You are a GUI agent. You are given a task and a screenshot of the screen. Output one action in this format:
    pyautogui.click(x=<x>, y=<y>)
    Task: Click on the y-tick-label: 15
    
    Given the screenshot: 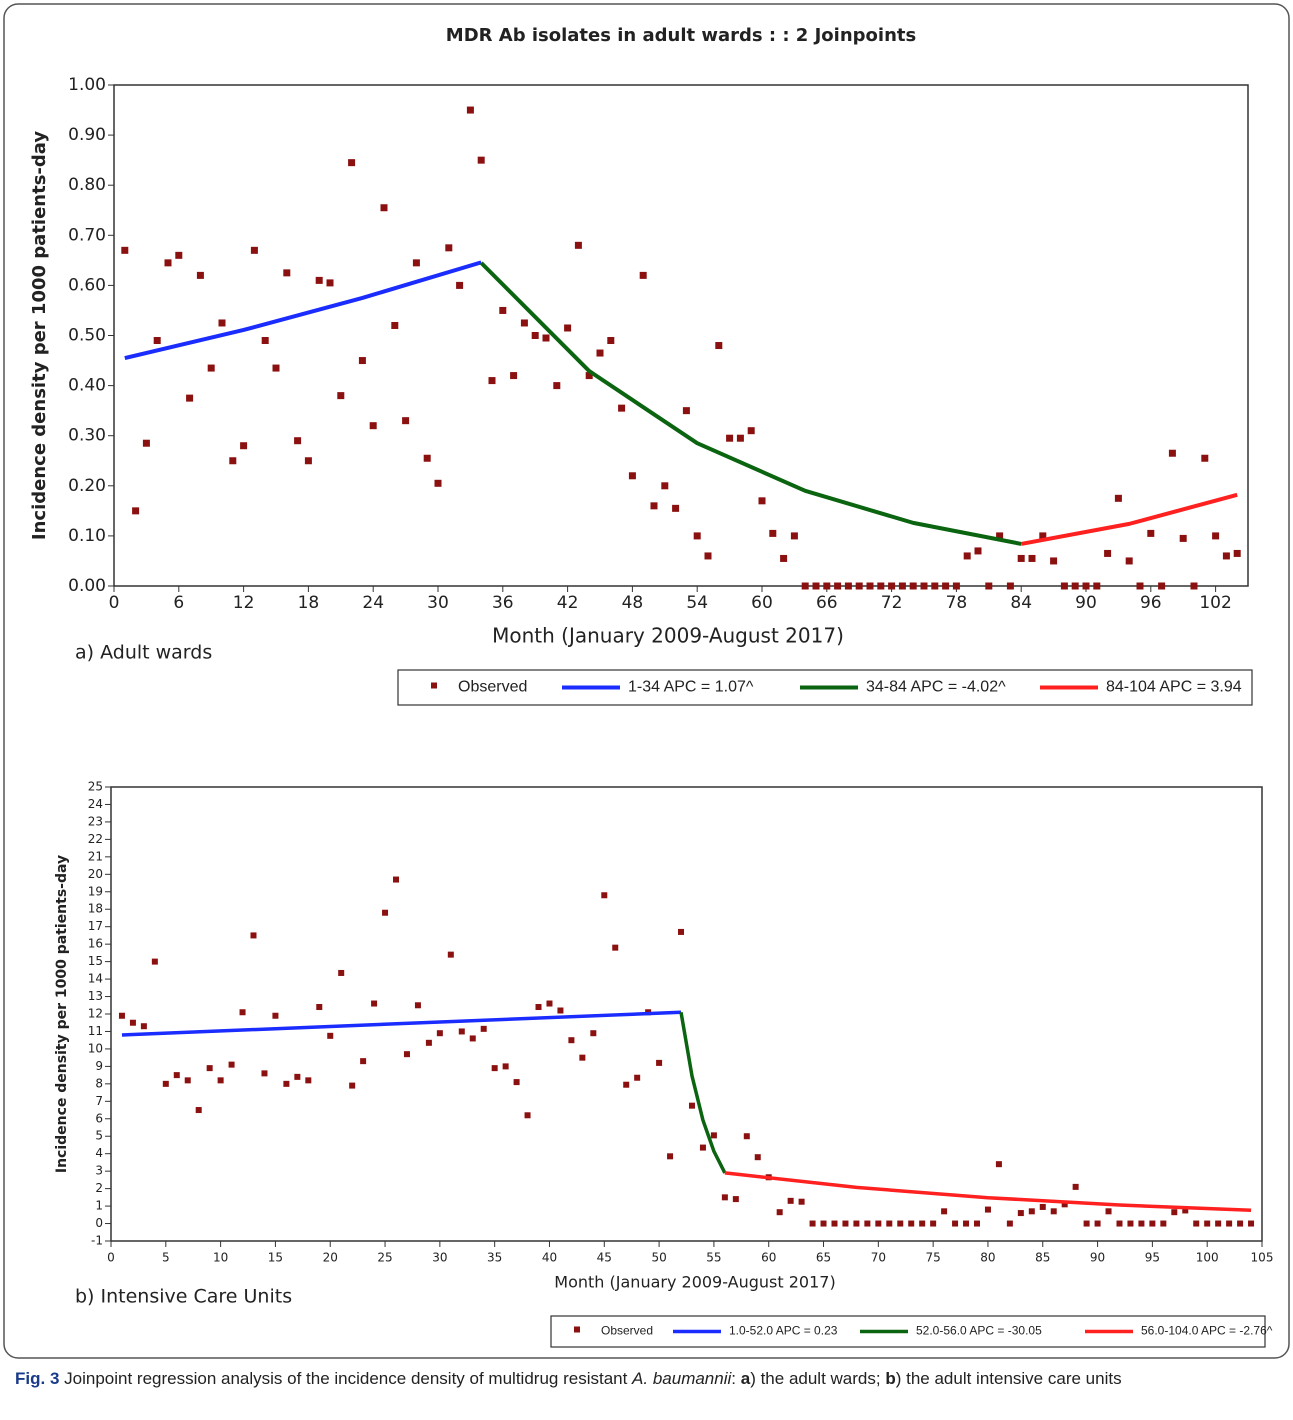 What is the action you would take?
    pyautogui.click(x=95, y=961)
    